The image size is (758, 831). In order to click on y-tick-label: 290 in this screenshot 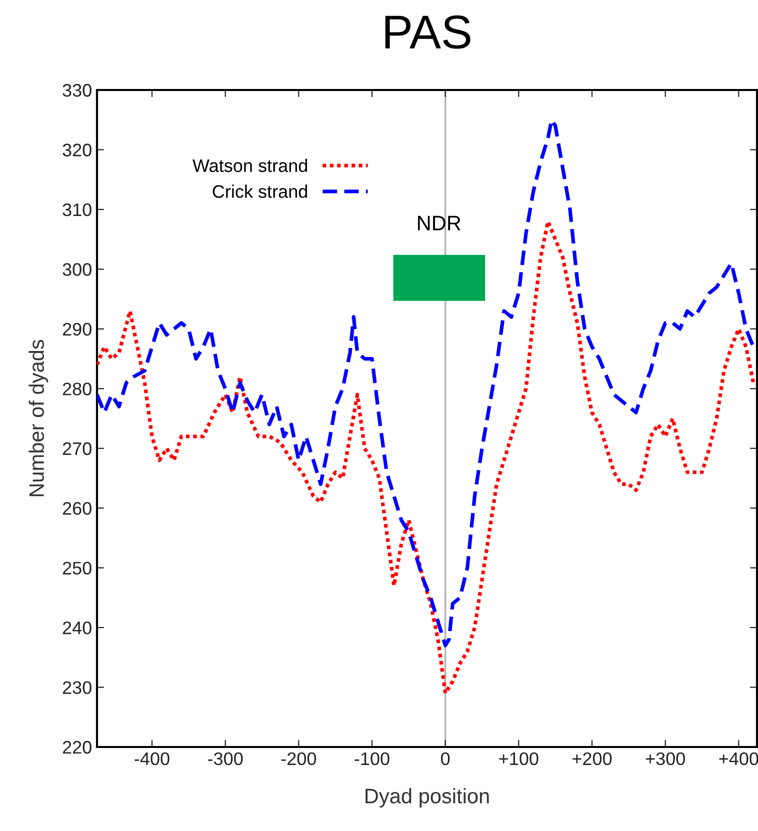, I will do `click(77, 329)`.